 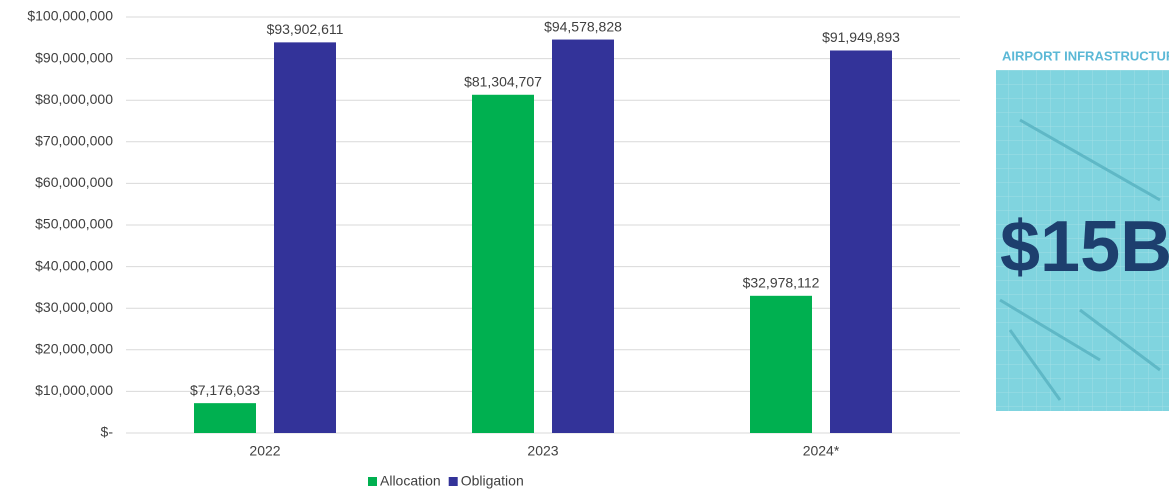 I want to click on x-tick-label: 2022, so click(x=264, y=451).